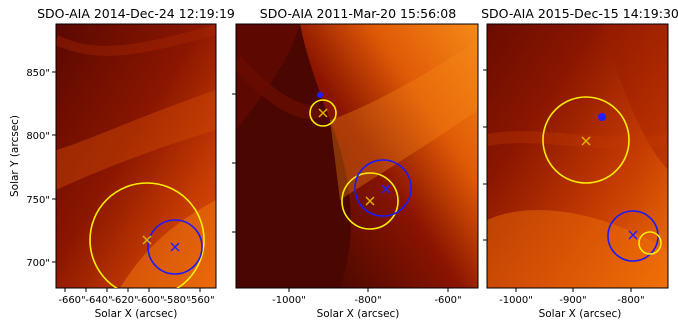 Image resolution: width=678 pixels, height=320 pixels. Describe the element at coordinates (358, 13) in the screenshot. I see `panel-2-title: SDO-AIA 2011-Mar-20 15:56:08` at that location.